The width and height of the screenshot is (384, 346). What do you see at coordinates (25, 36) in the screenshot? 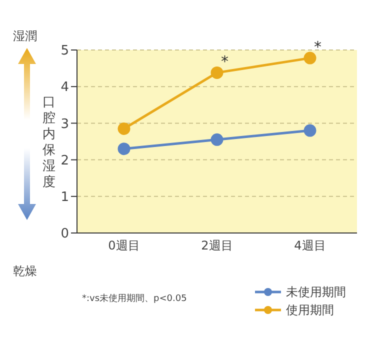
I see `text: 湿潤` at bounding box center [25, 36].